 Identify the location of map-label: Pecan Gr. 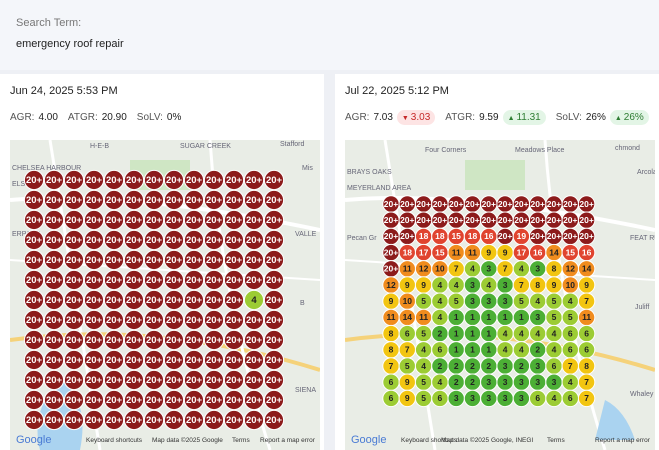
(362, 238).